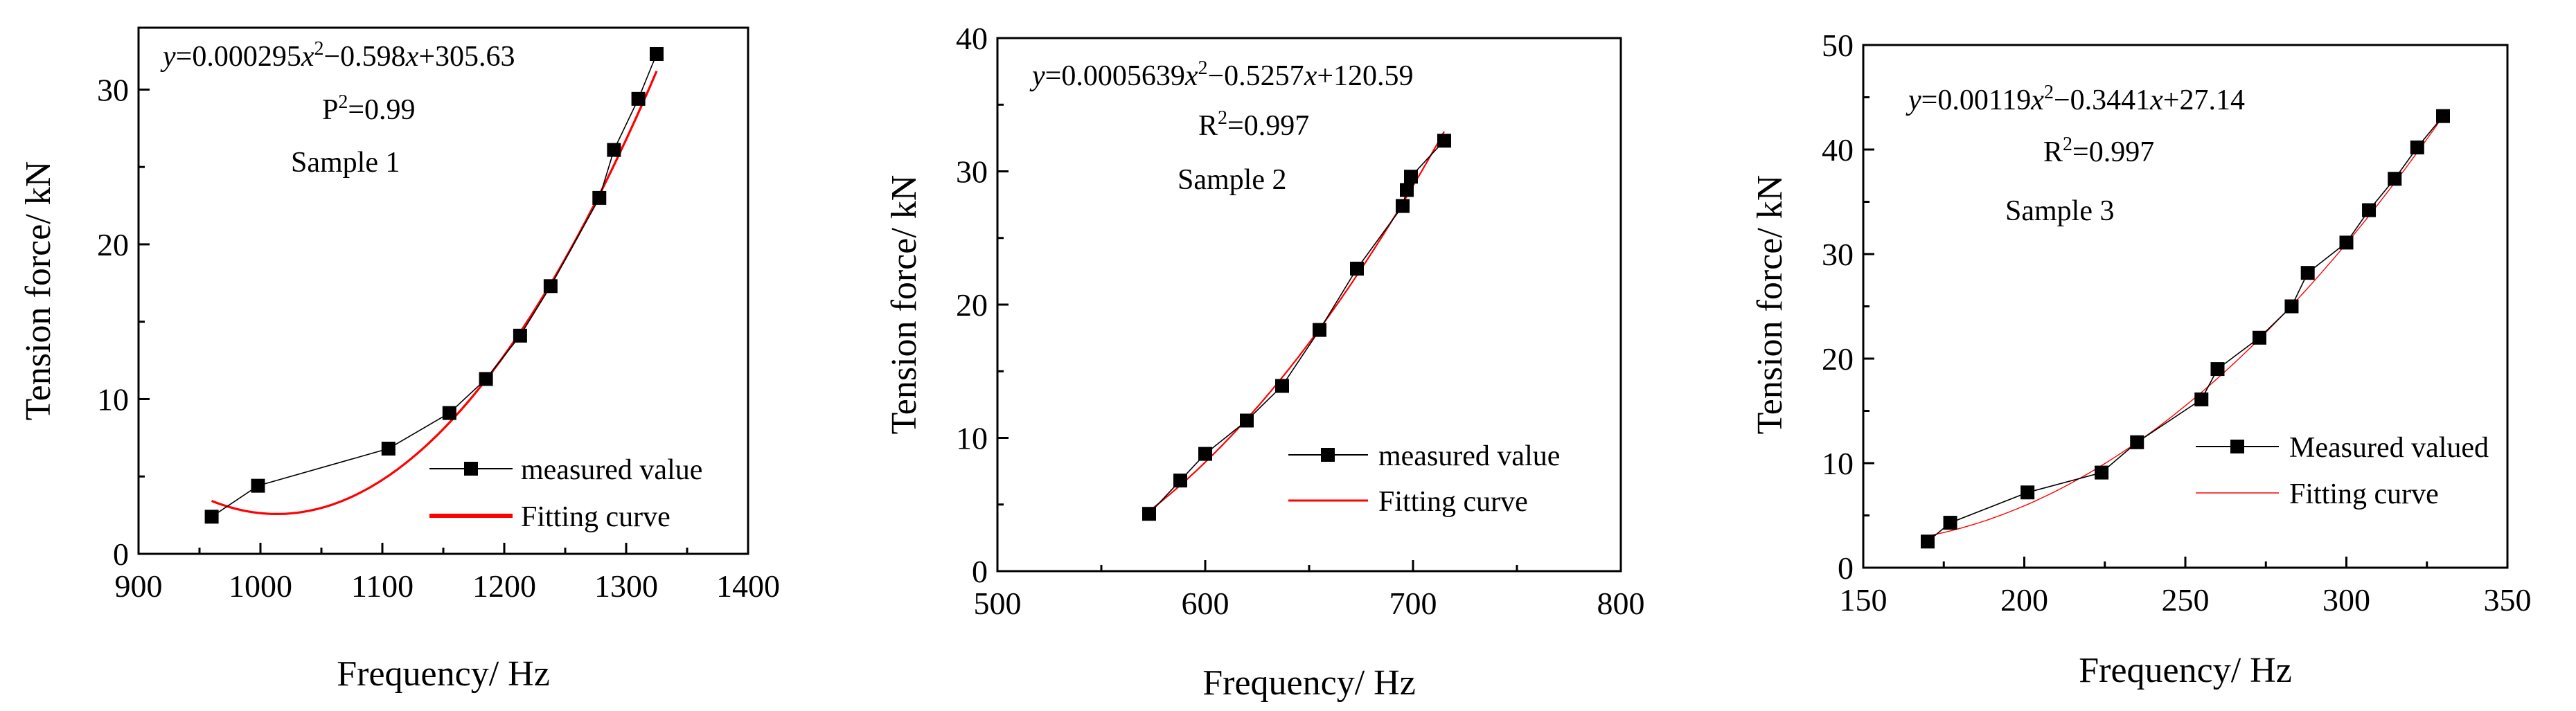  I want to click on legend: Measured valued Fitting curve, so click(2342, 471).